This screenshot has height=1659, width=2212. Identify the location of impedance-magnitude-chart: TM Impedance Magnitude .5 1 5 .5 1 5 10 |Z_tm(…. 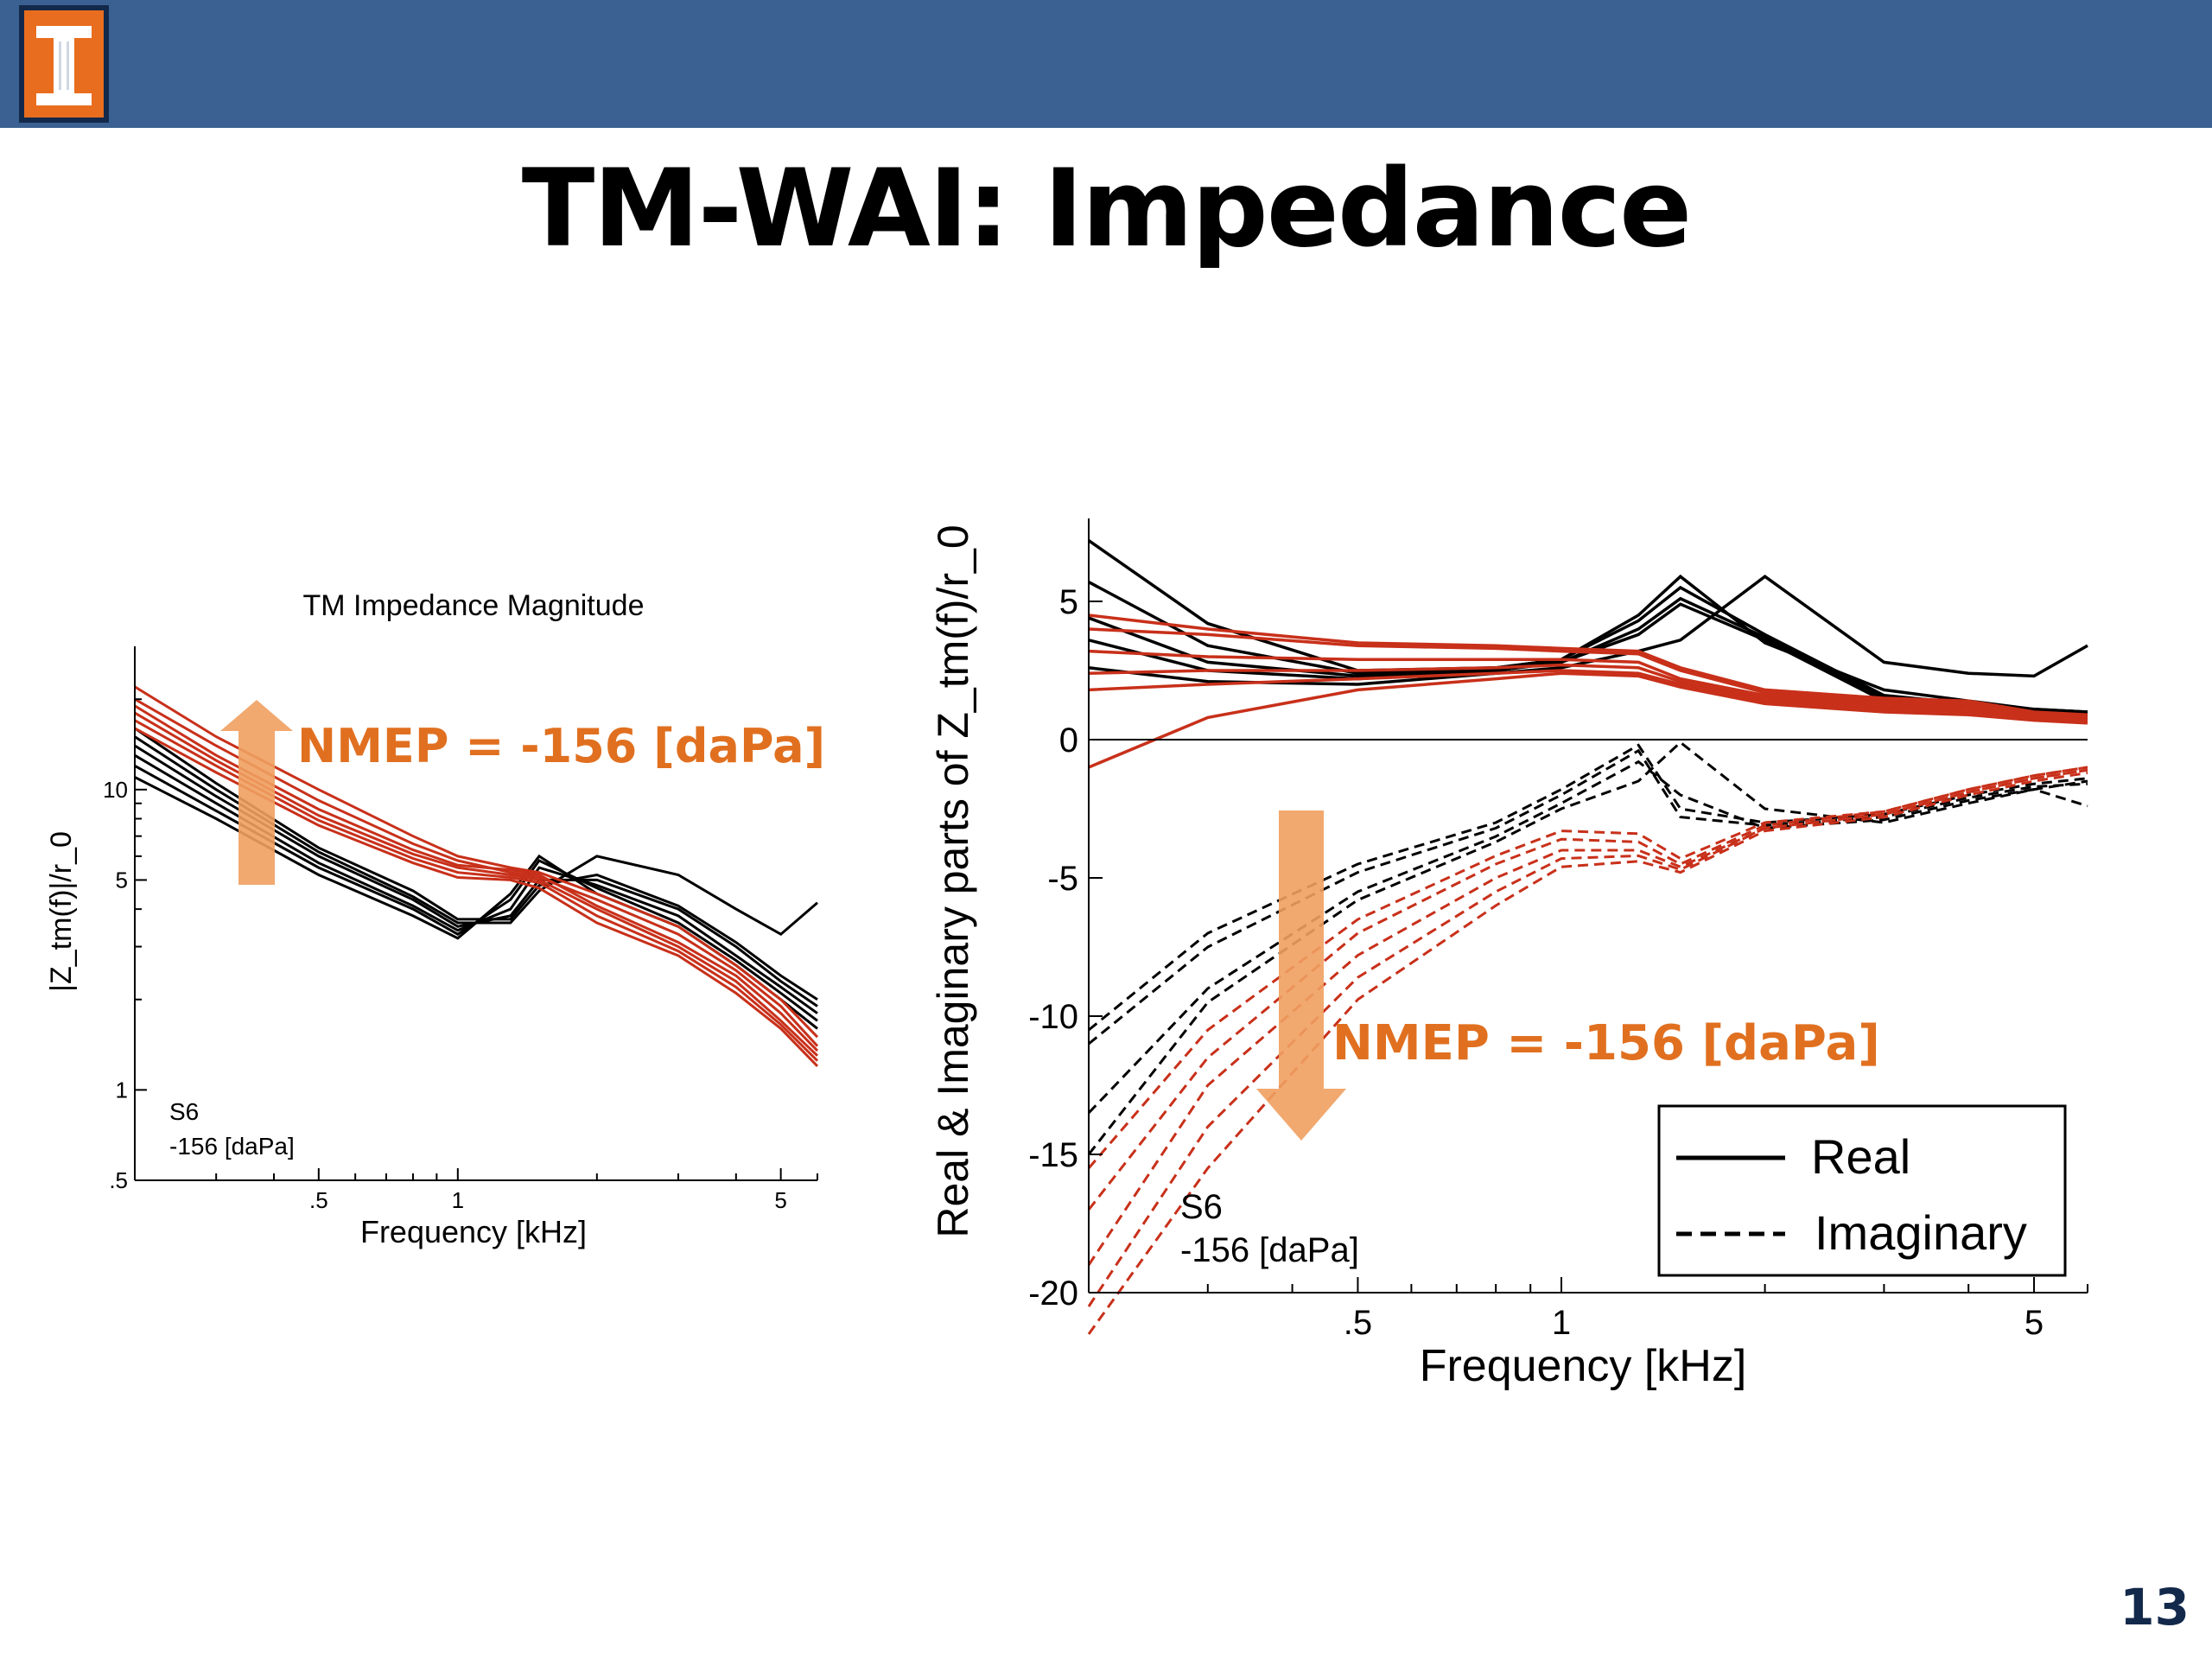
(435, 919).